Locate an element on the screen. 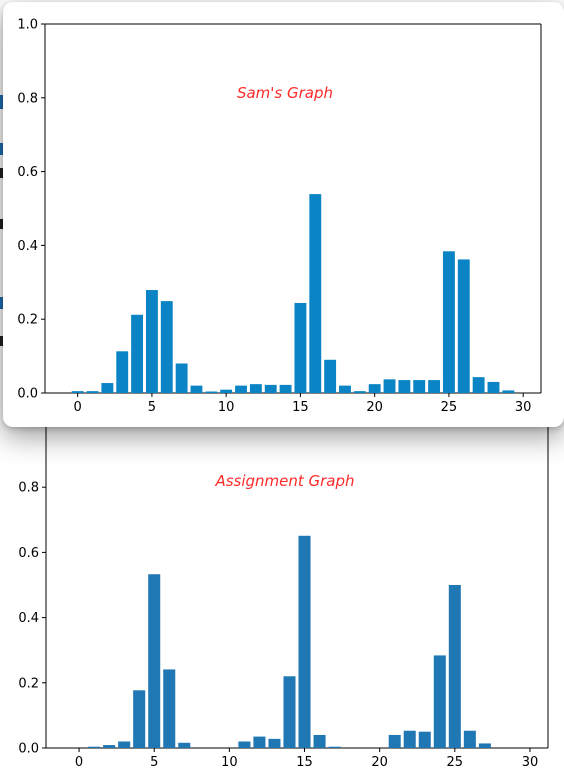 The image size is (564, 777). background-window-fragment is located at coordinates (2, 220).